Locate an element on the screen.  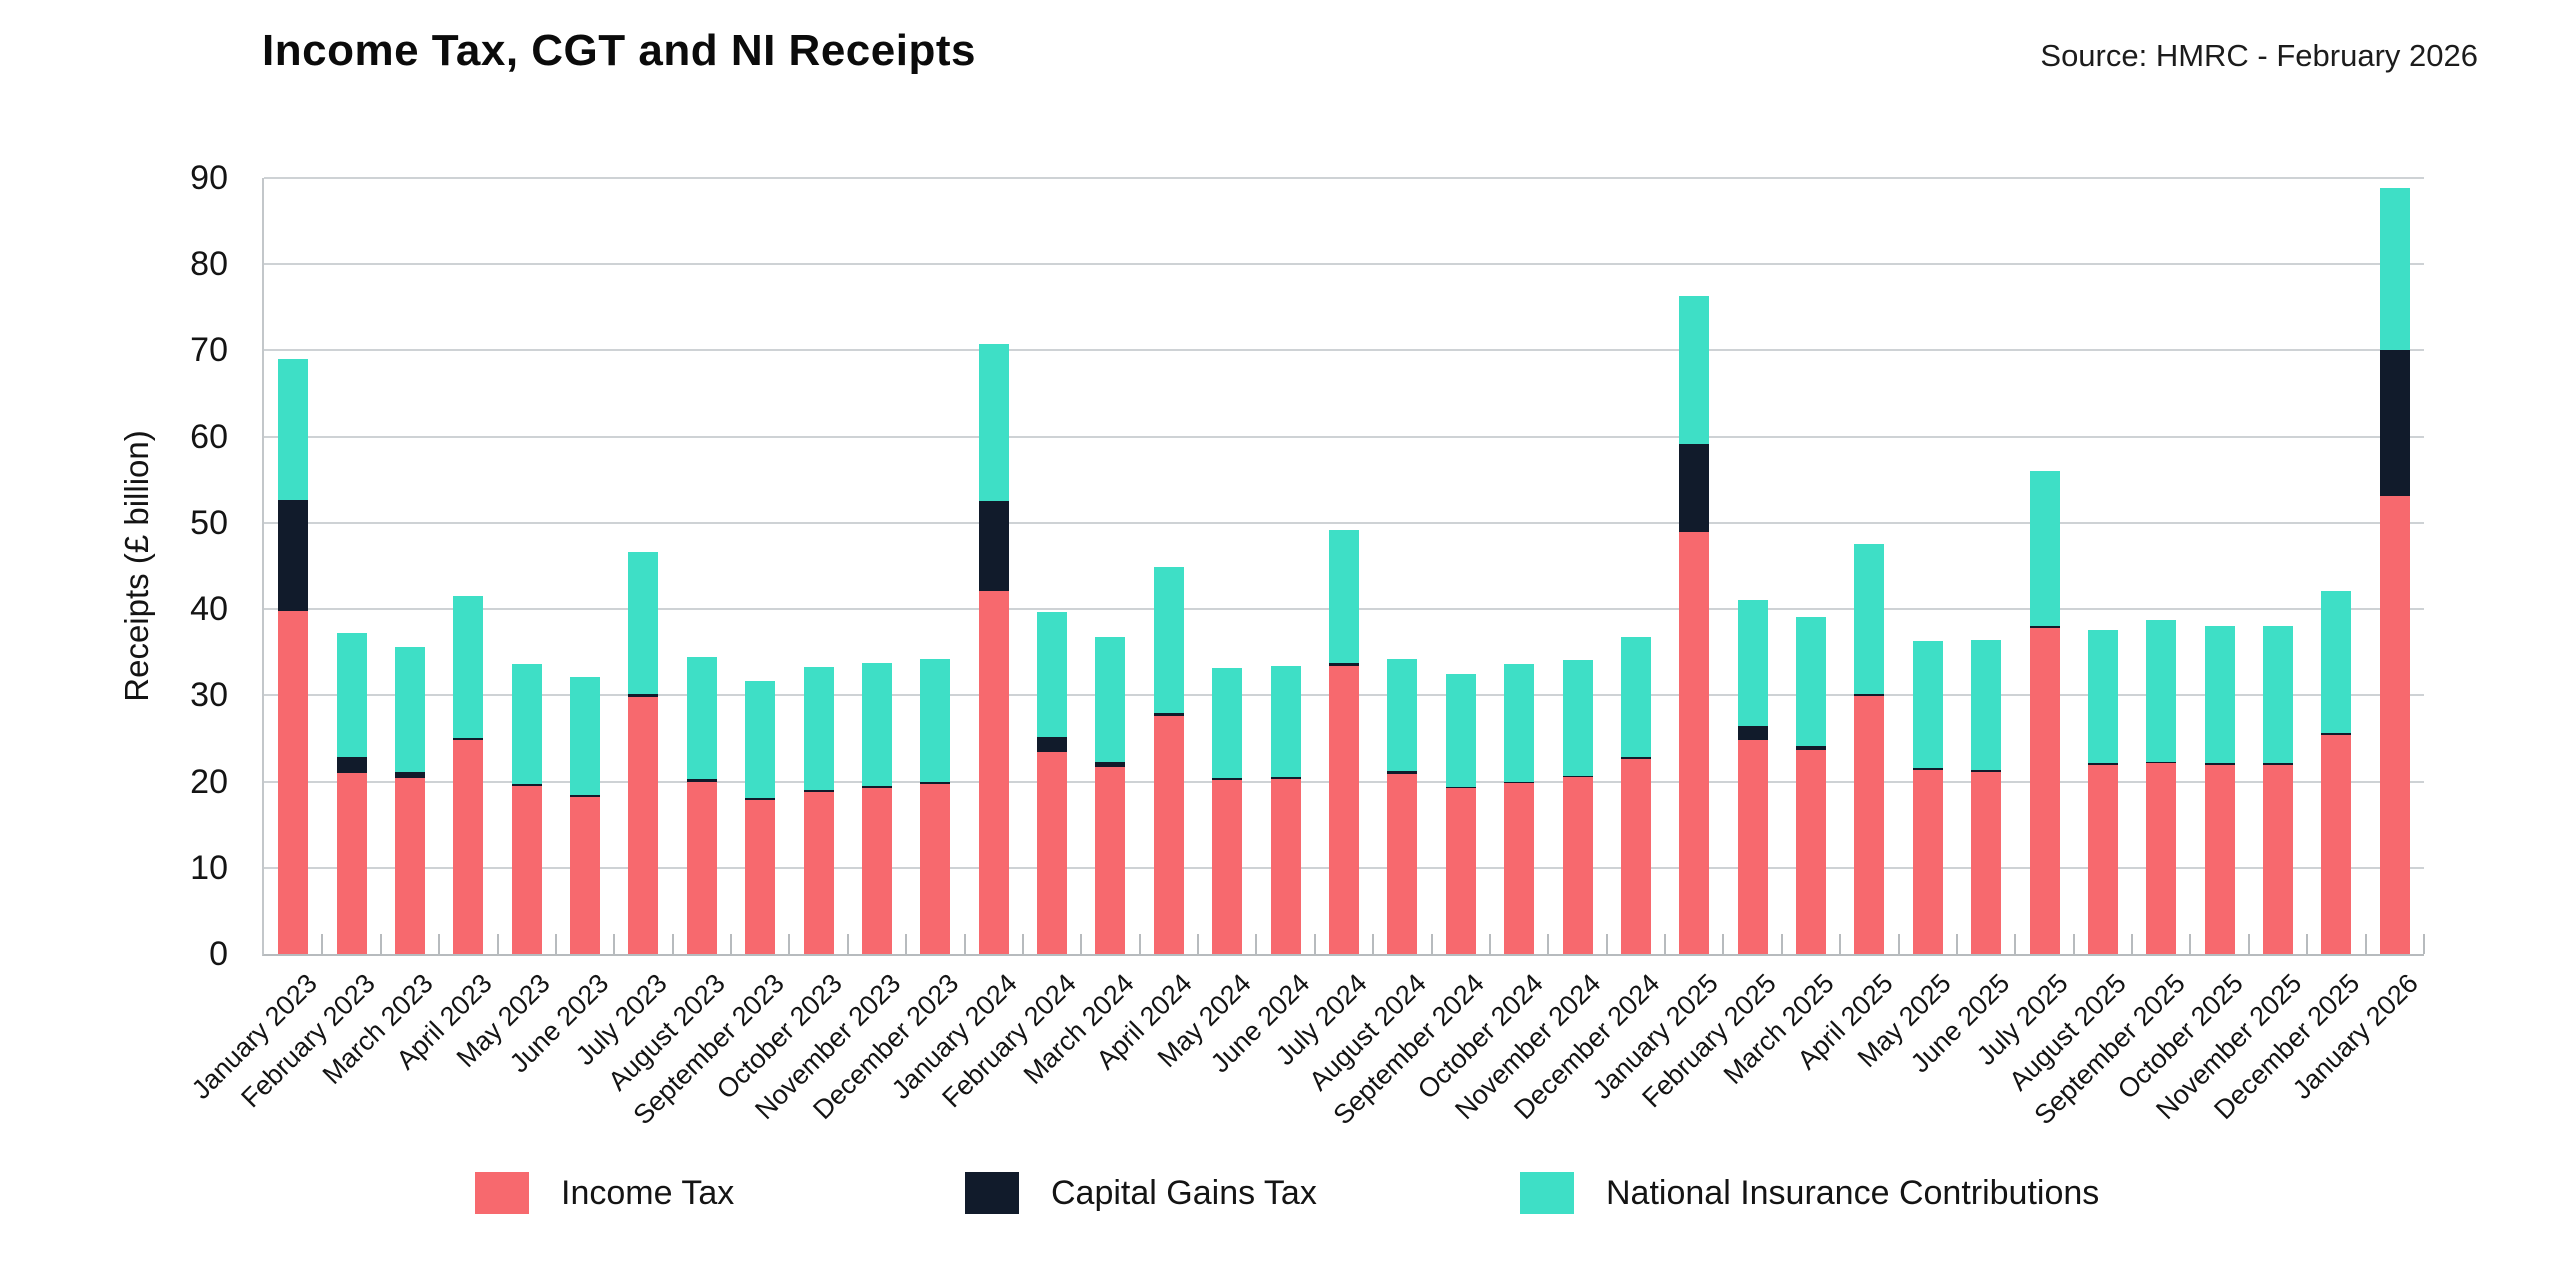
bar-november-2023 is located at coordinates (876, 566).